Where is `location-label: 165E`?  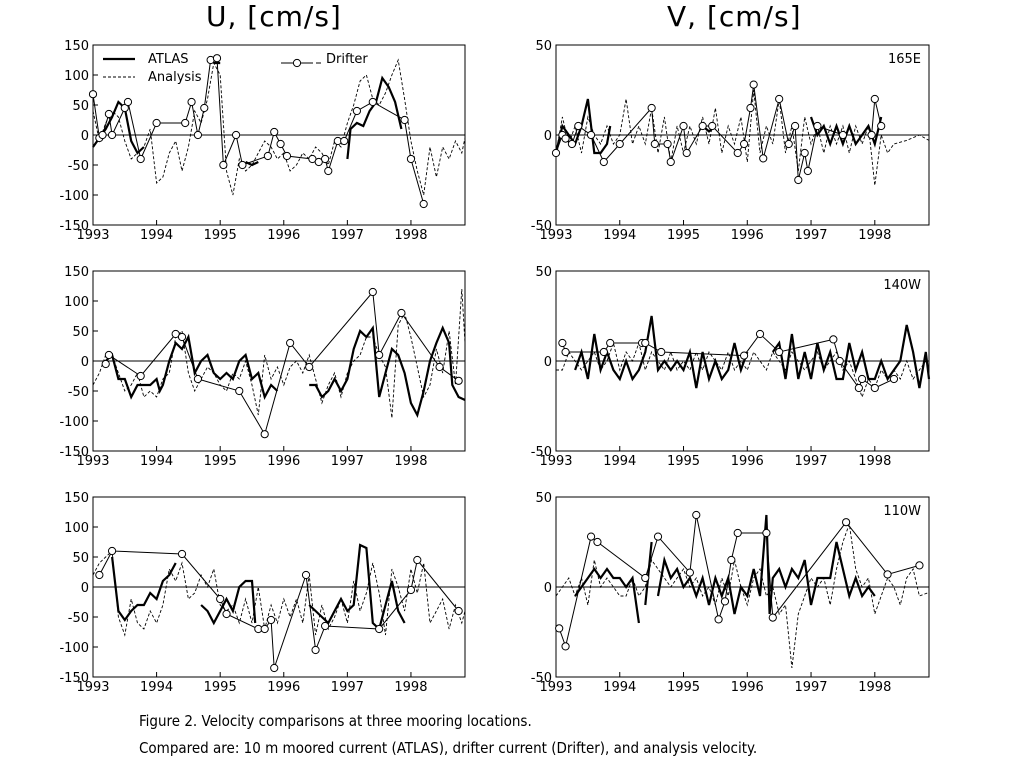 location-label: 165E is located at coordinates (904, 59).